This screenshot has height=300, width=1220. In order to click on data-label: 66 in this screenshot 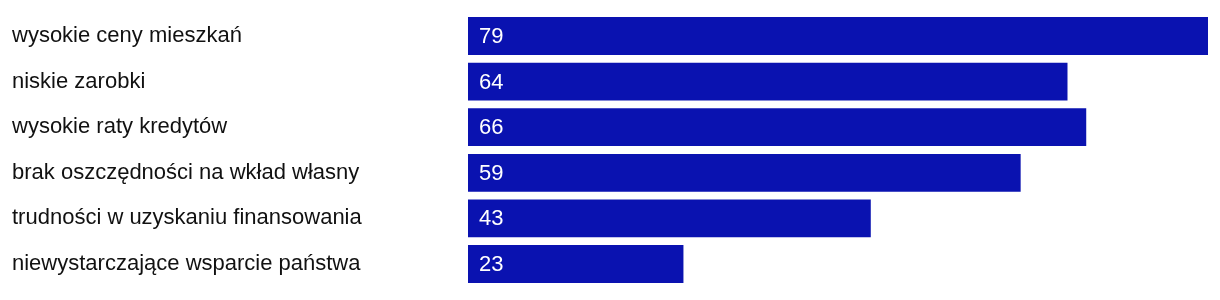, I will do `click(491, 127)`.